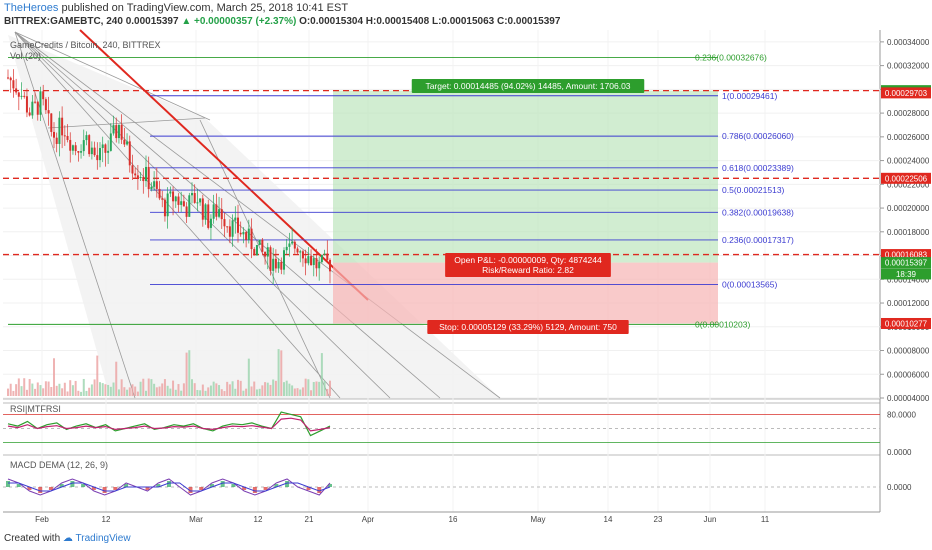  What do you see at coordinates (169, 372) in the screenshot?
I see `volume-bars` at bounding box center [169, 372].